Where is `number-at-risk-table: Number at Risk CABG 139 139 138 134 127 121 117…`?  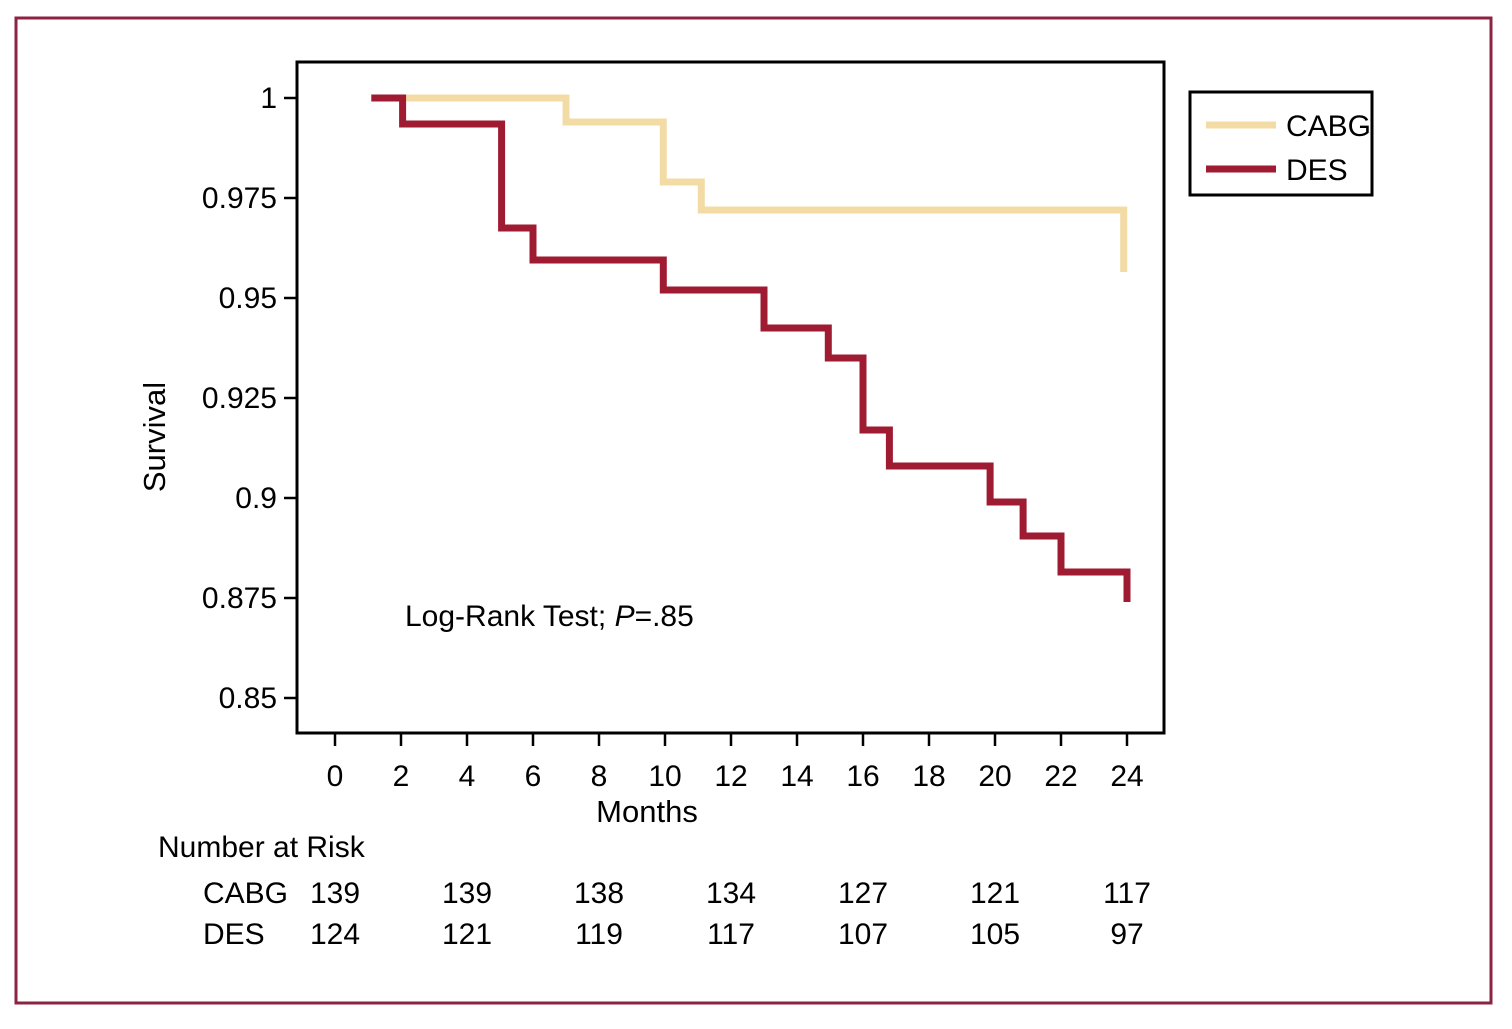
number-at-risk-table: Number at Risk CABG 139 139 138 134 127 121 117… is located at coordinates (654, 891).